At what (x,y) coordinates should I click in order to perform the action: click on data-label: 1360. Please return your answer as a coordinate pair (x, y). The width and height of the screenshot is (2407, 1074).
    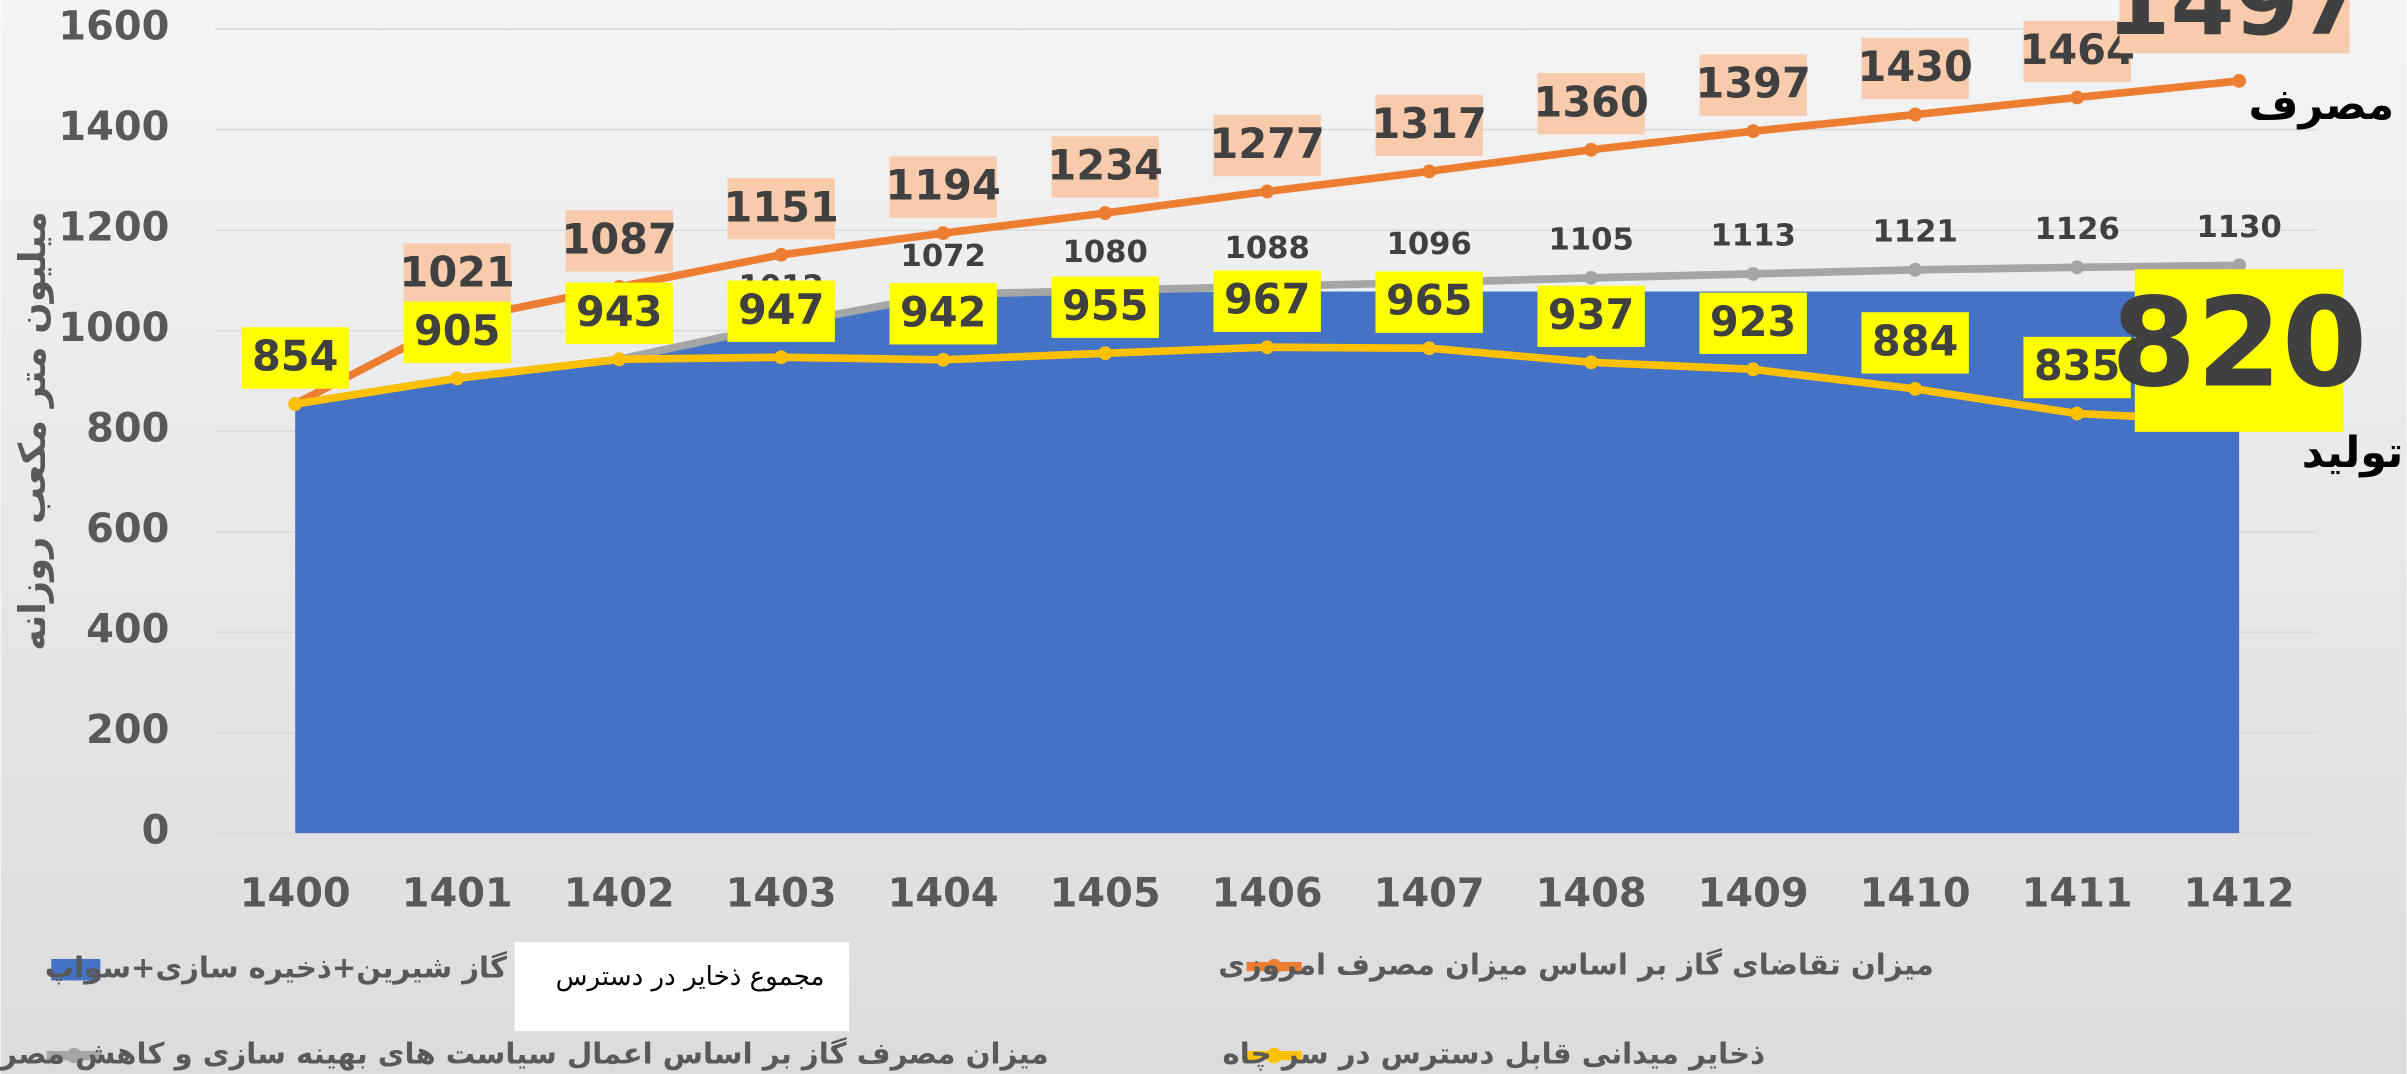
    Looking at the image, I should click on (1591, 102).